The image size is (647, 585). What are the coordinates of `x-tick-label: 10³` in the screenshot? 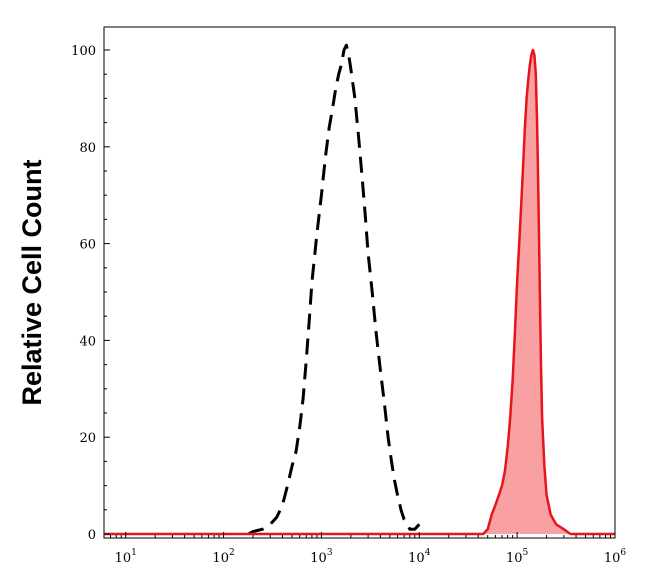 It's located at (321, 557).